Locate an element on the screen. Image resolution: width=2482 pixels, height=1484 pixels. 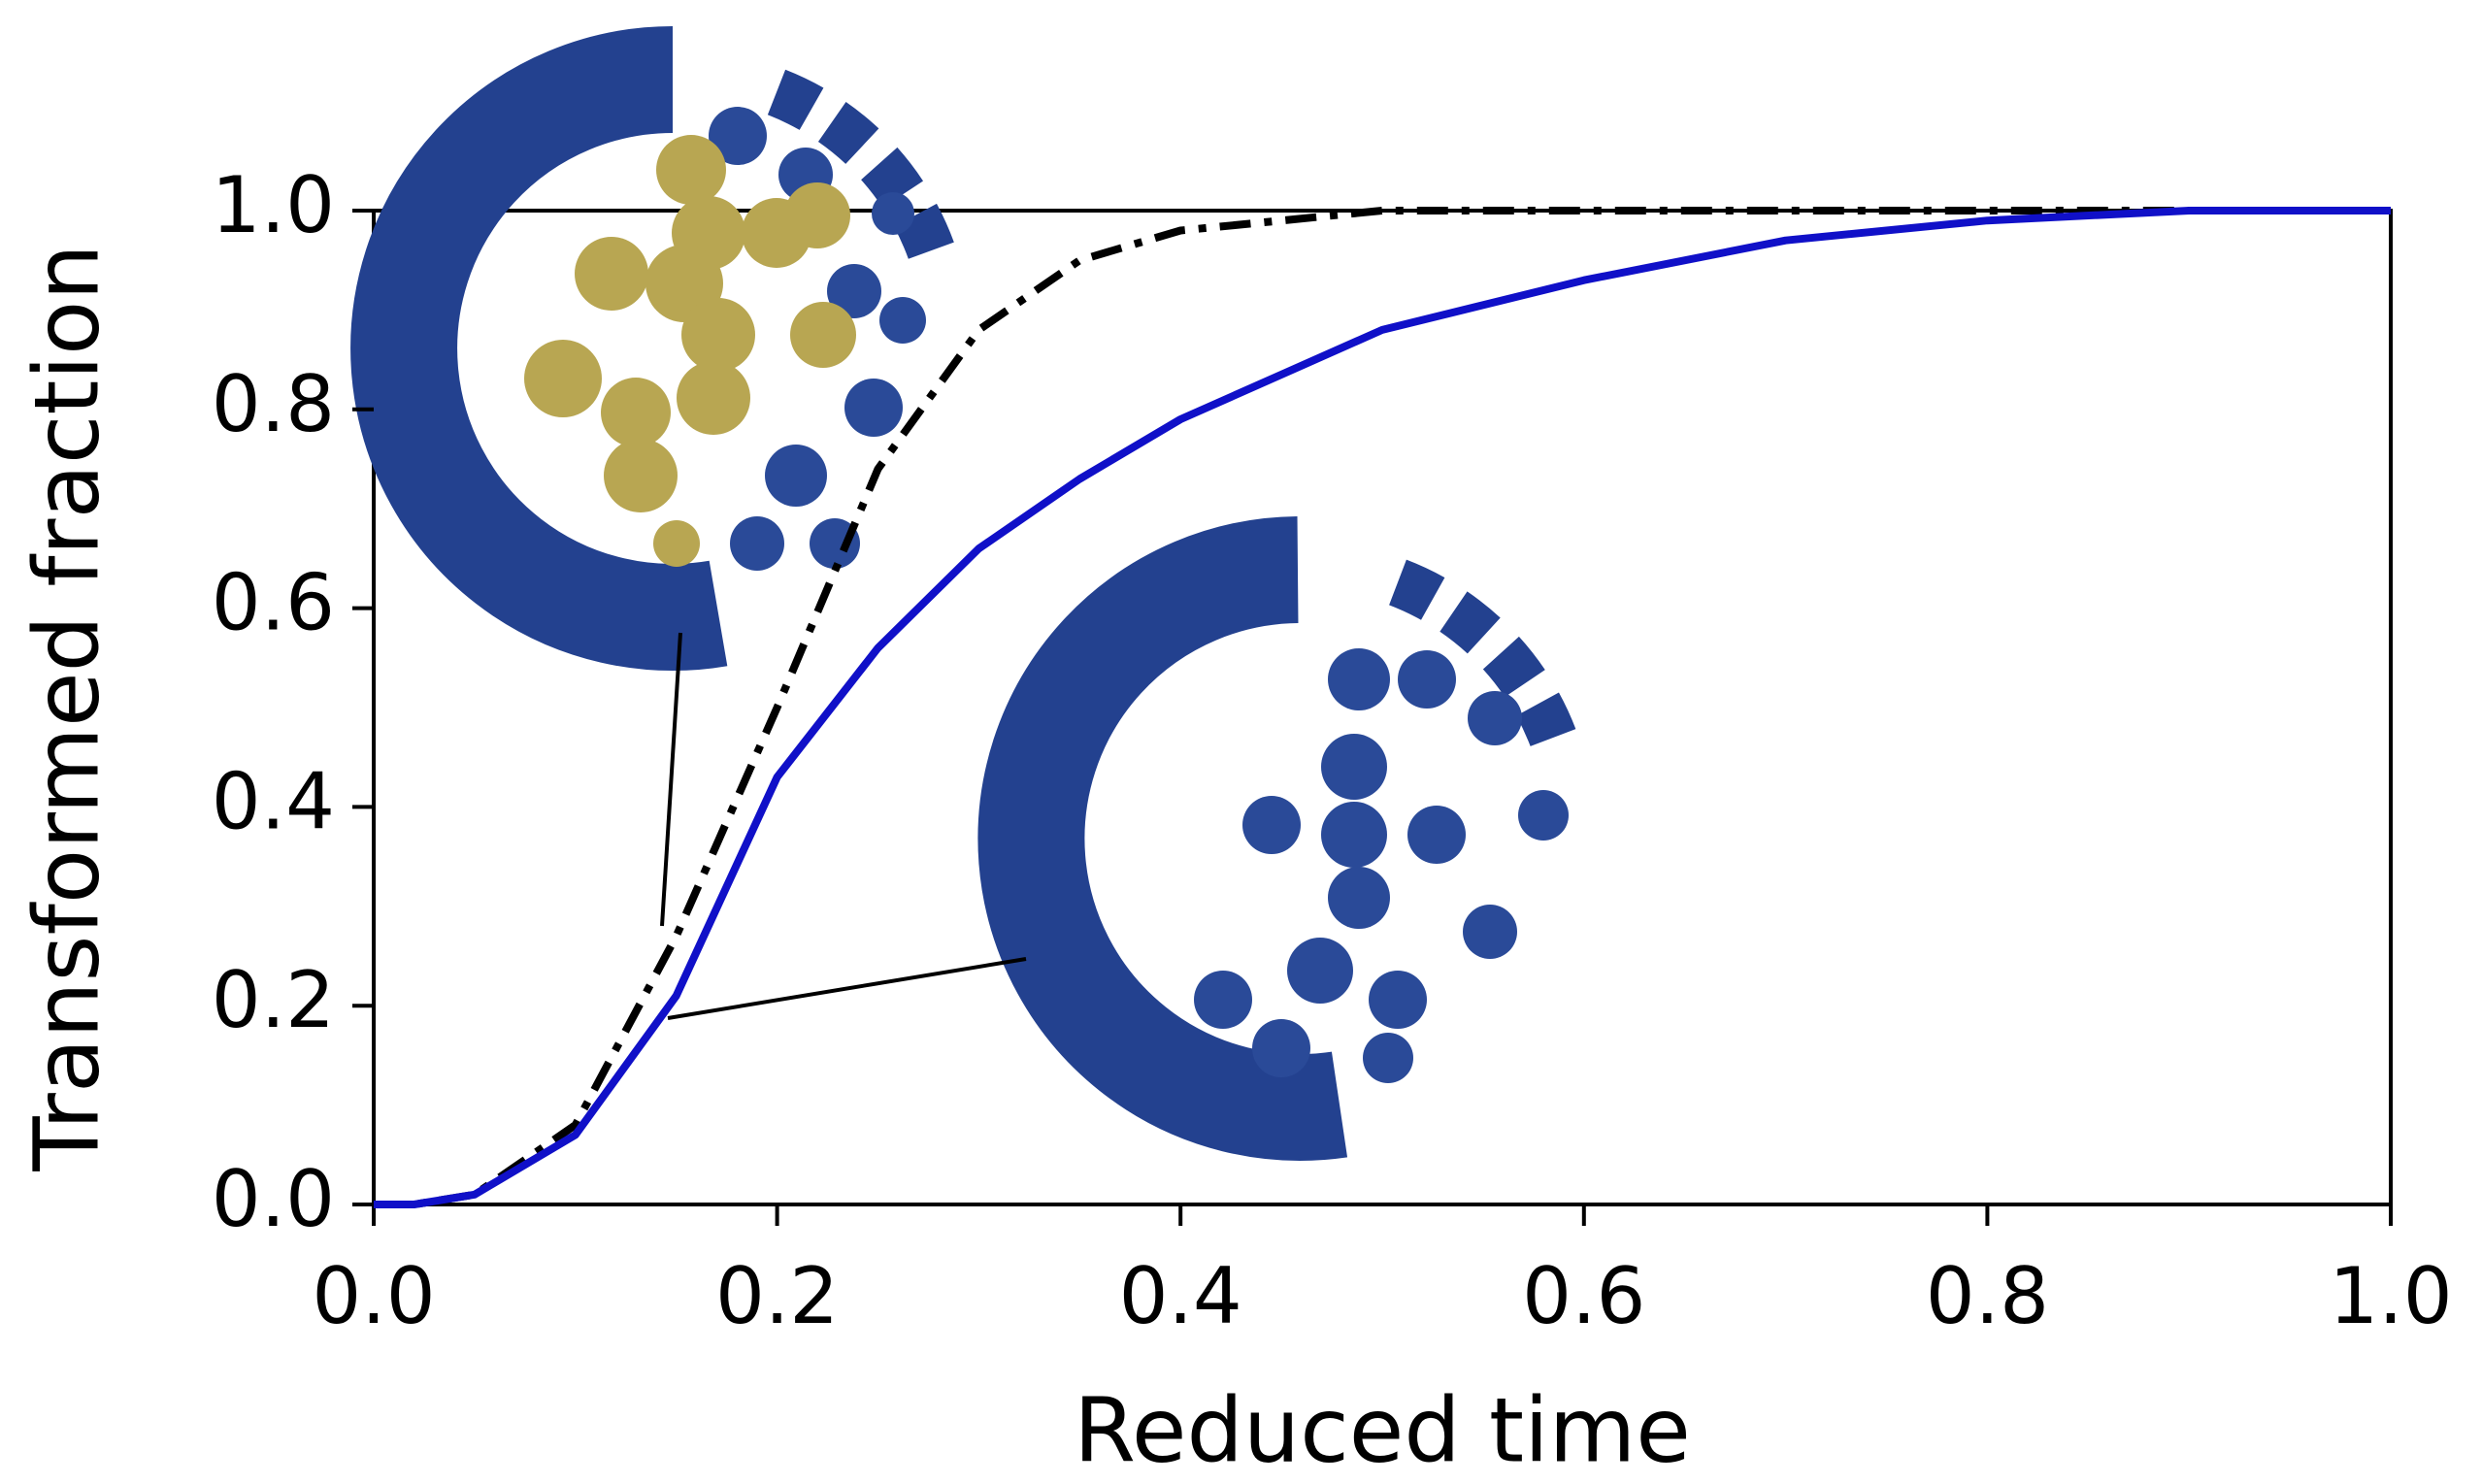
y-tick-label: 0.8 is located at coordinates (273, 404).